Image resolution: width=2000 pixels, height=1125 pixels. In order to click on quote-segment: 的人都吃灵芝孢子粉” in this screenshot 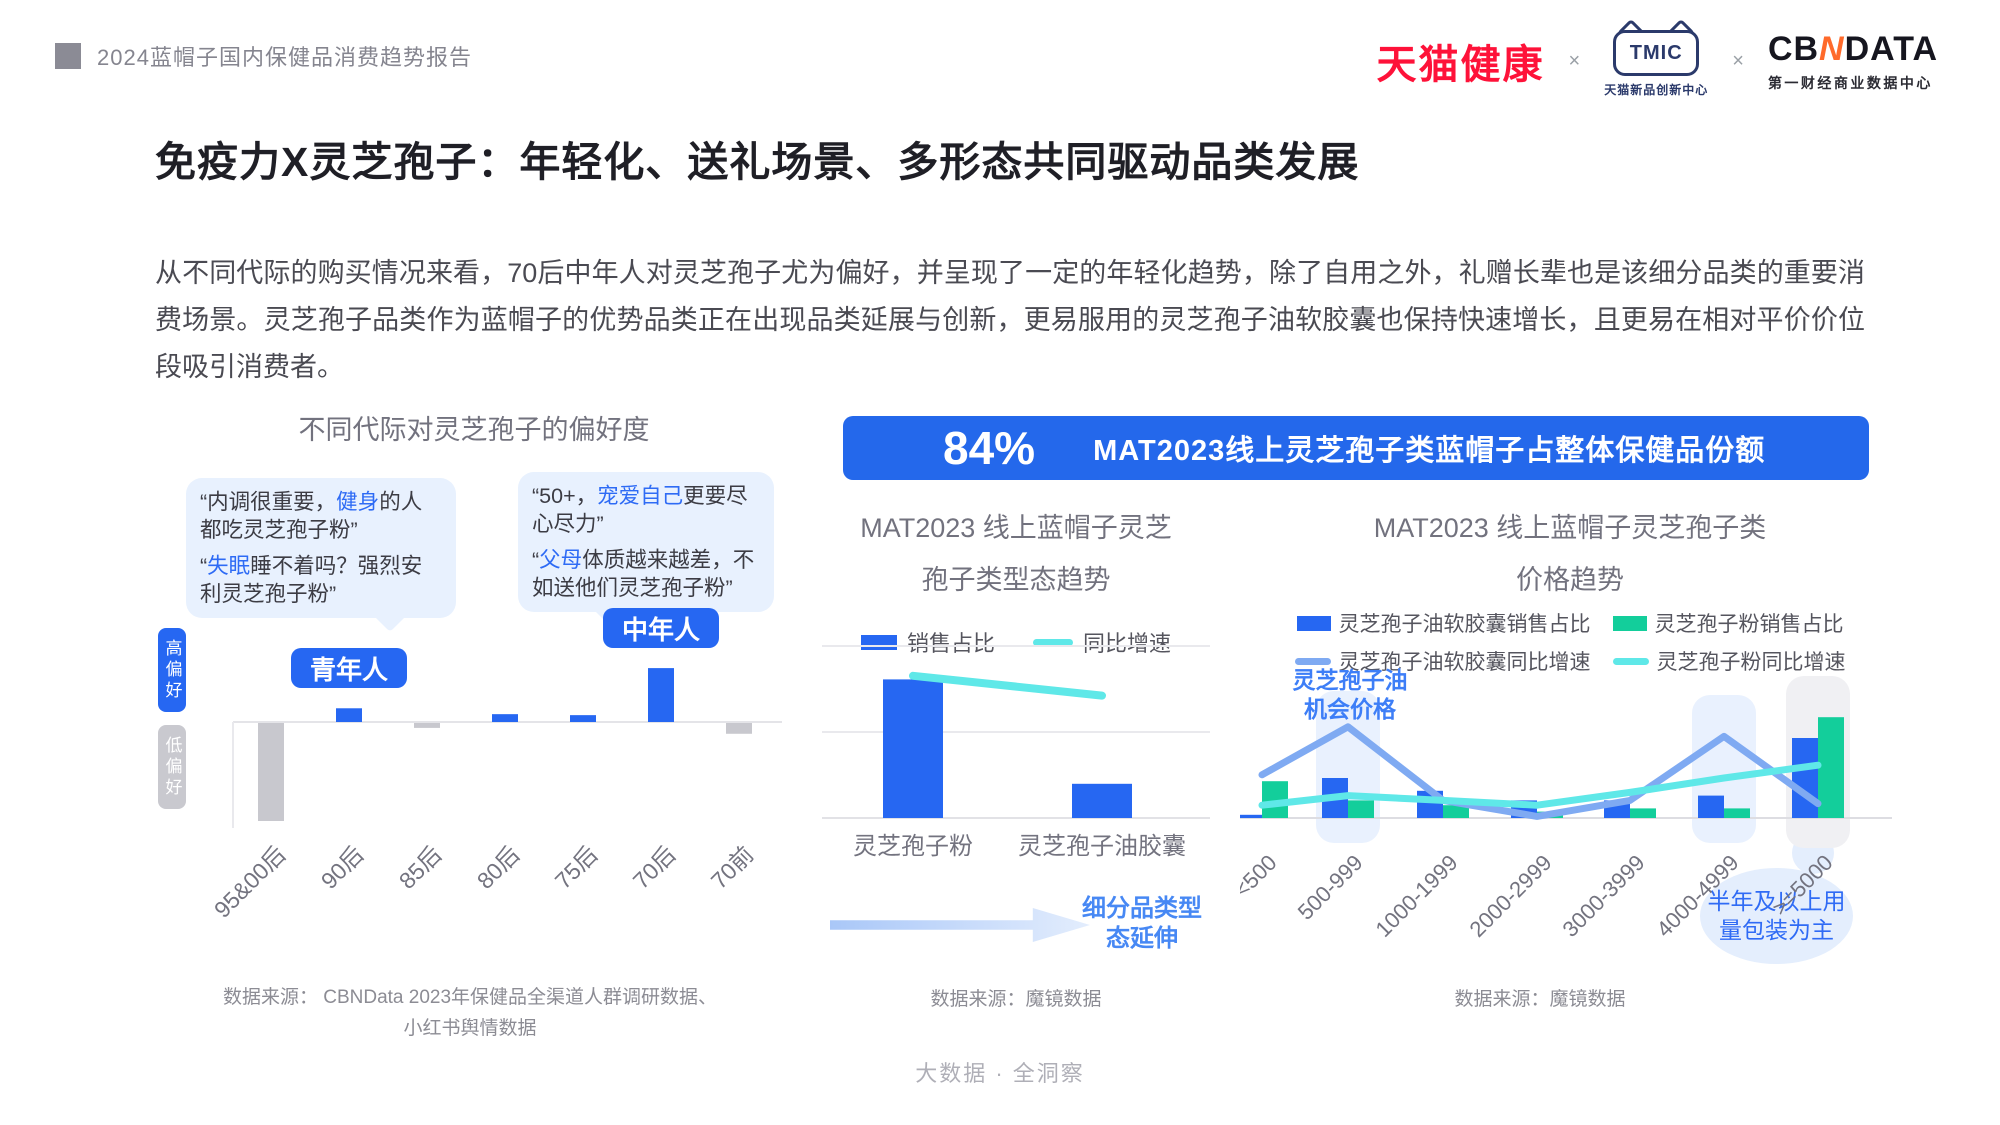, I will do `click(311, 516)`.